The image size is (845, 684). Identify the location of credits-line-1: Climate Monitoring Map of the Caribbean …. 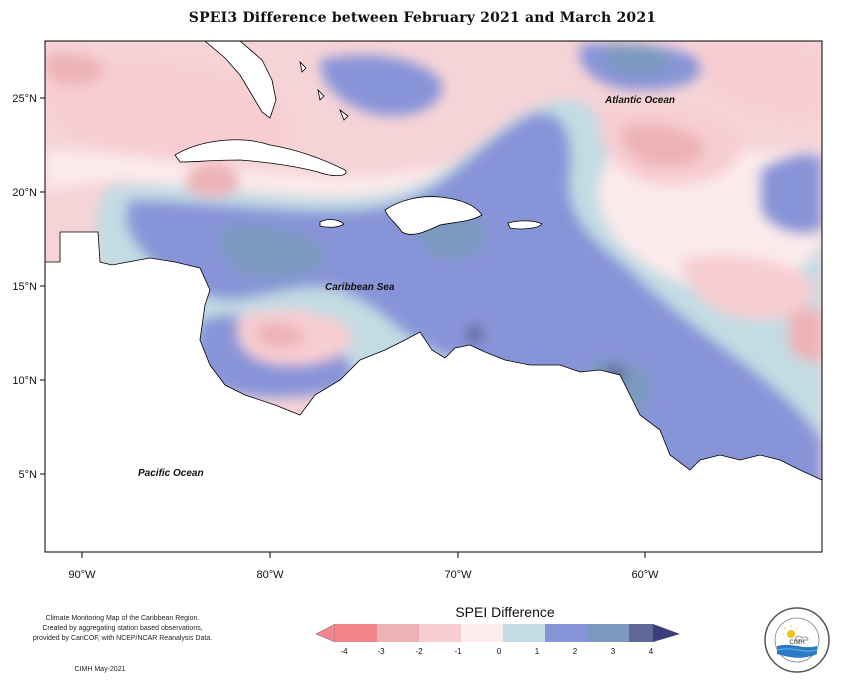
(122, 618).